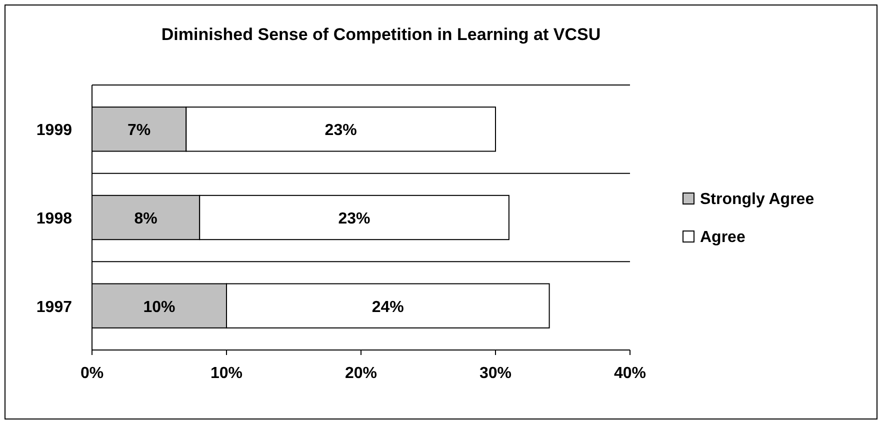  What do you see at coordinates (361, 373) in the screenshot?
I see `x-tick-label: 20%` at bounding box center [361, 373].